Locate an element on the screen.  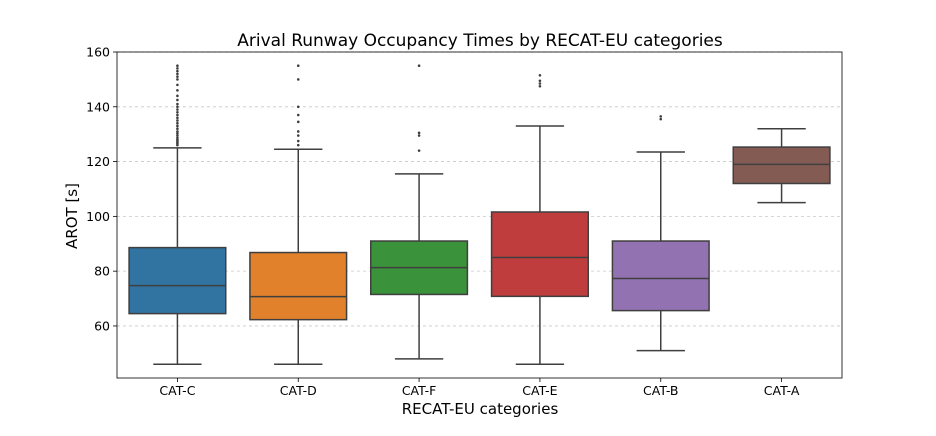
x-axis-ticks: CAT-C CAT-D CAT-F CAT-E CAT-B CAT-A is located at coordinates (479, 388).